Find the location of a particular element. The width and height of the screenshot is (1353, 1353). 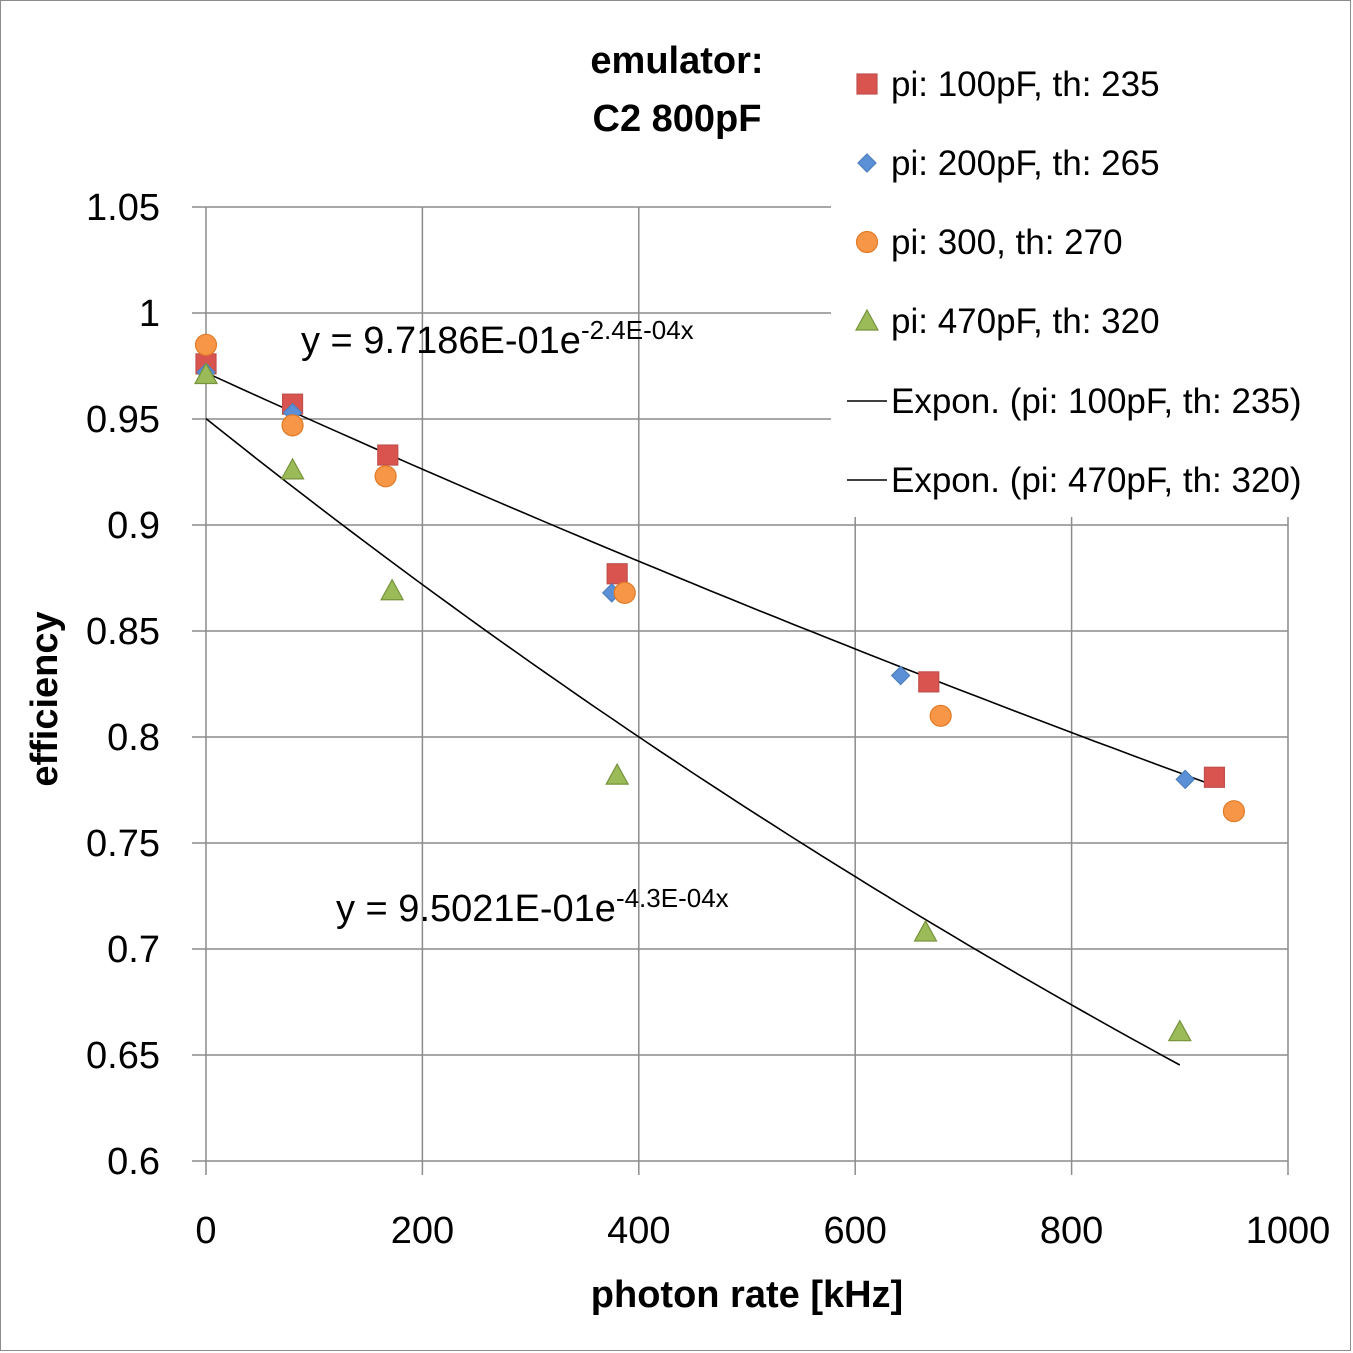

x-tick-label: 400 is located at coordinates (638, 1231).